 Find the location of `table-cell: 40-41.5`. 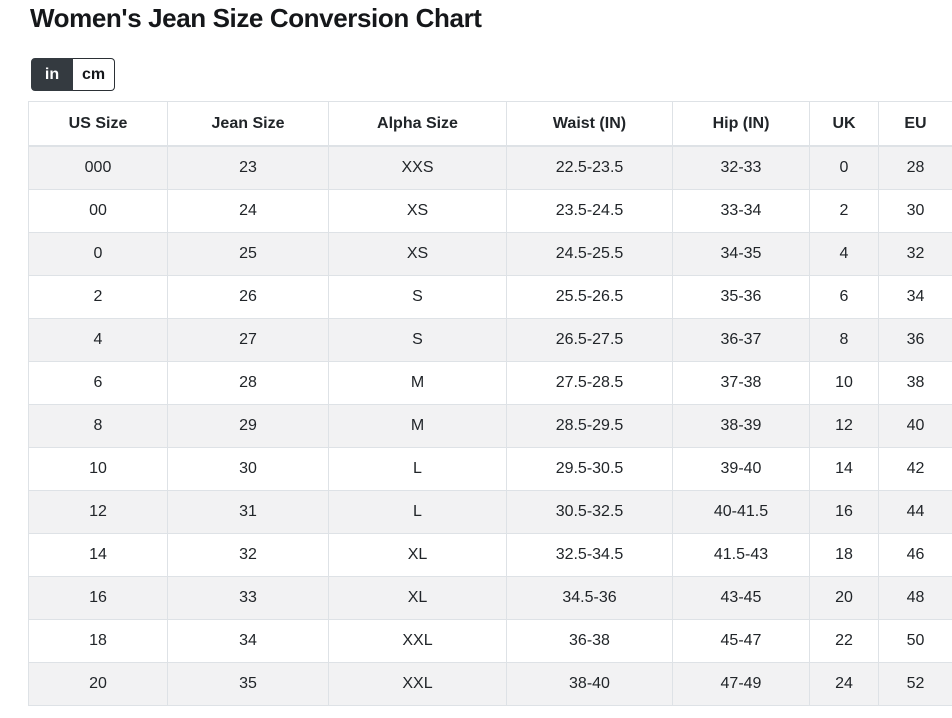

table-cell: 40-41.5 is located at coordinates (741, 512).